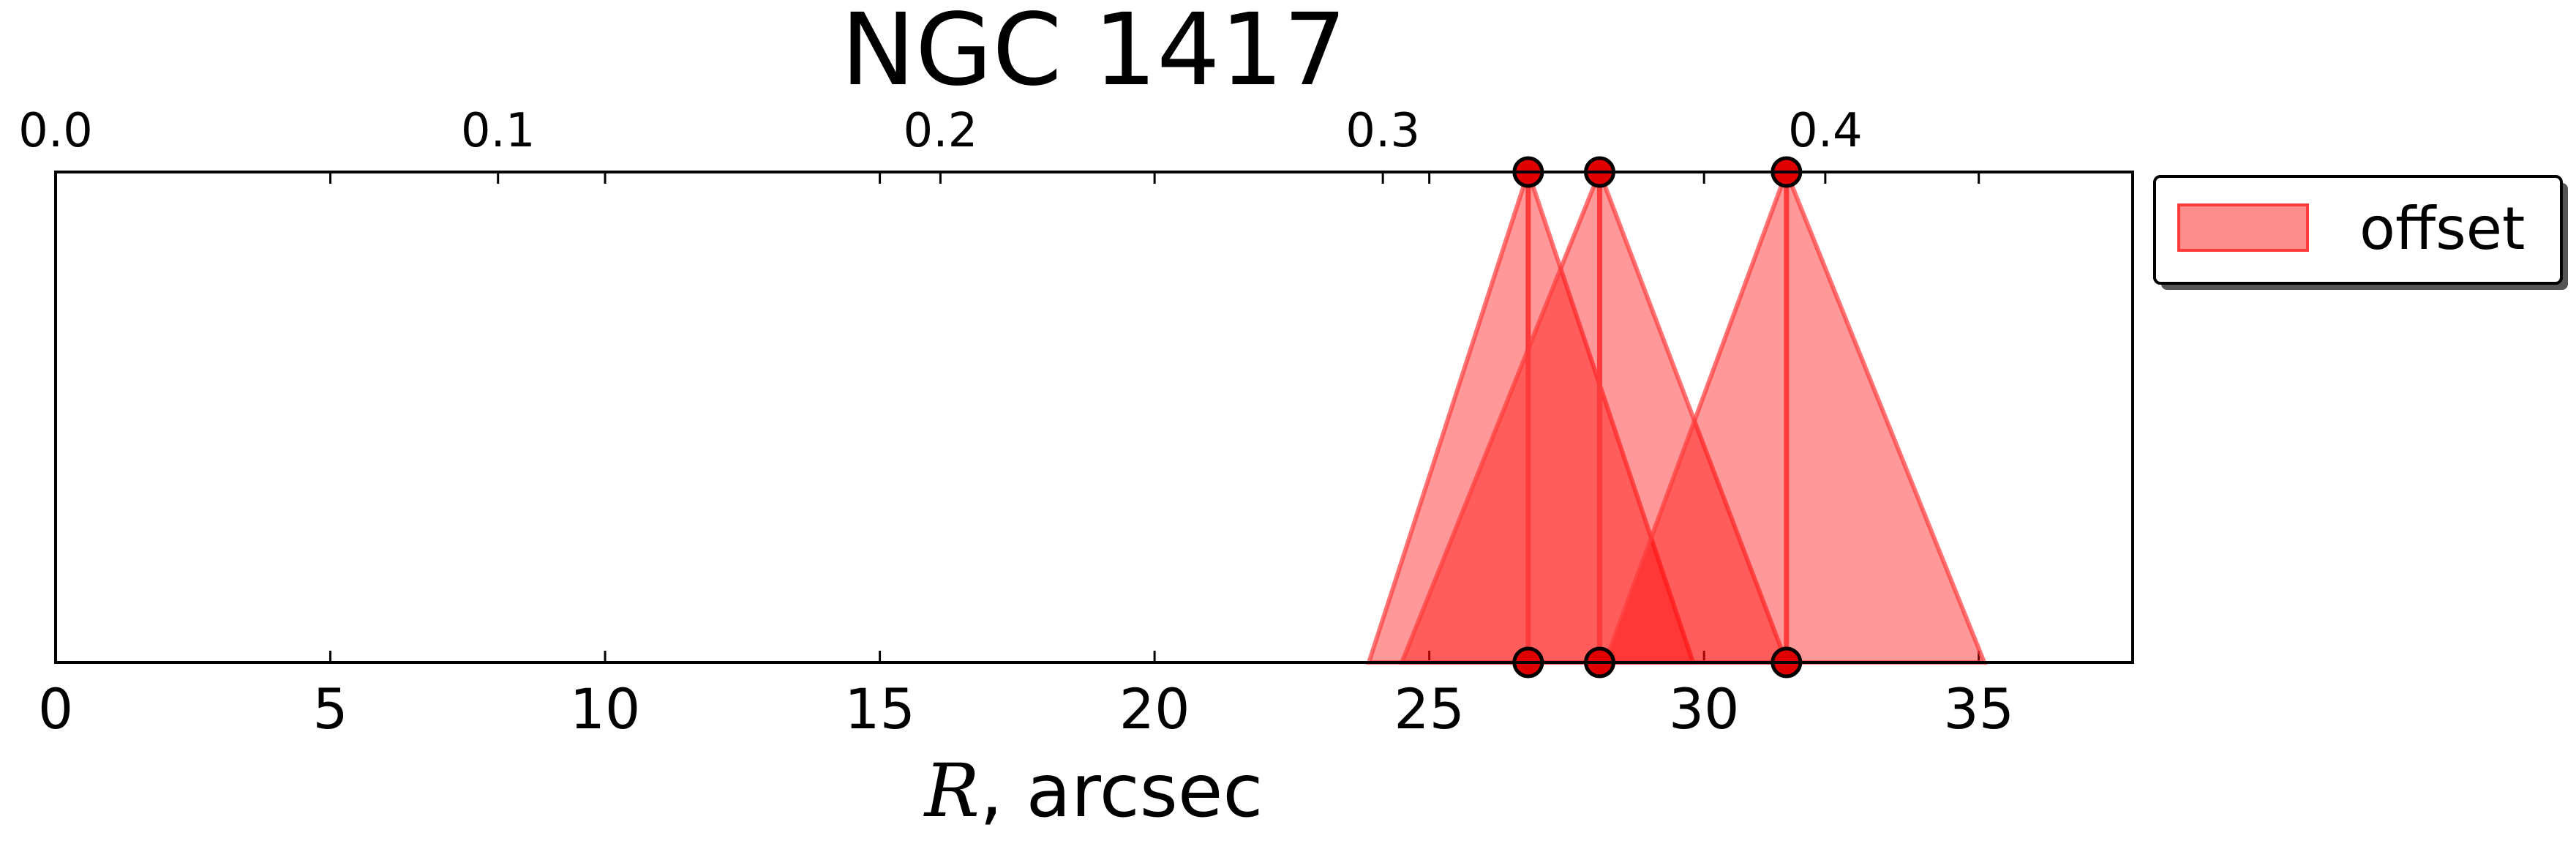 The width and height of the screenshot is (2576, 852). I want to click on legend-box, so click(2358, 230).